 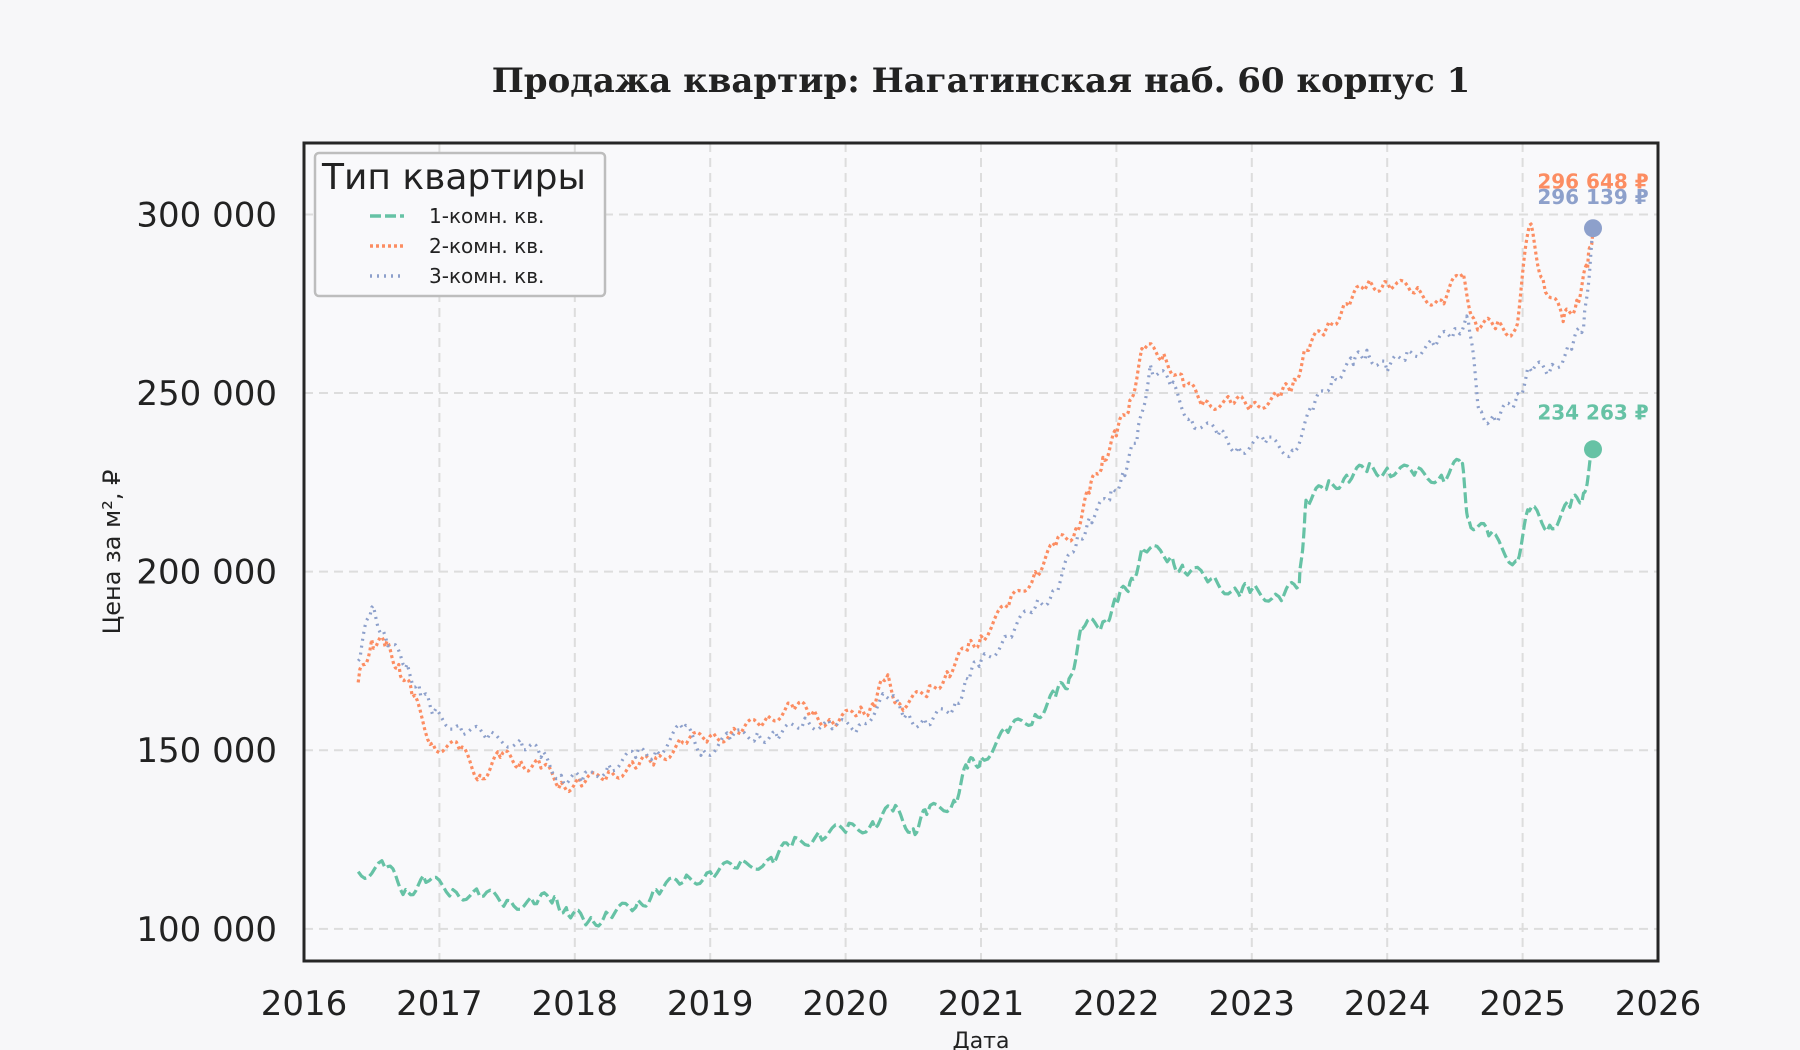 I want to click on value-annotation: 234 263 ₽, so click(x=1592, y=412).